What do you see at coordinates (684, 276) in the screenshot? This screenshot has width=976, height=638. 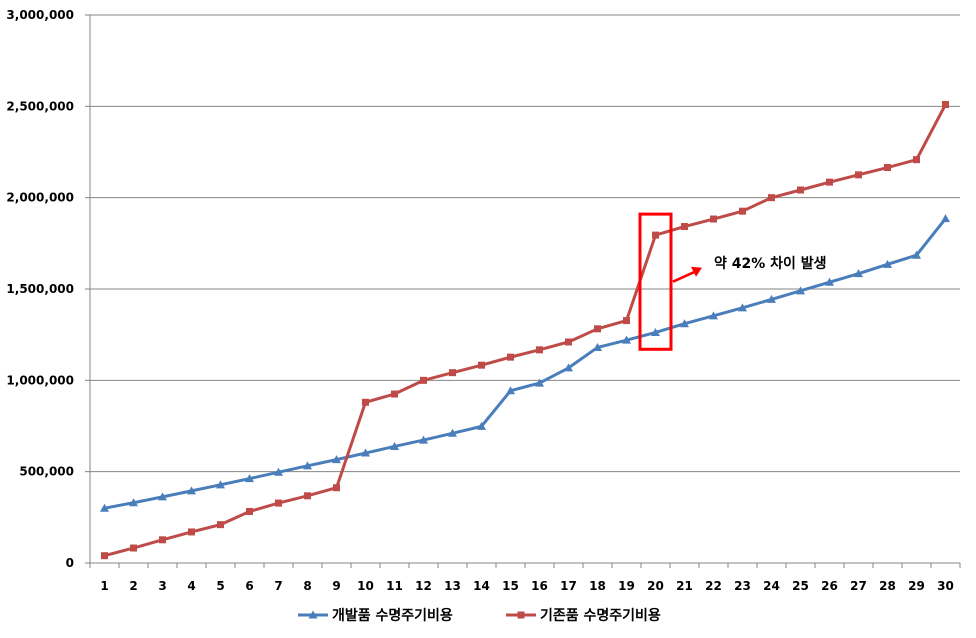 I see `annotation-arrow` at bounding box center [684, 276].